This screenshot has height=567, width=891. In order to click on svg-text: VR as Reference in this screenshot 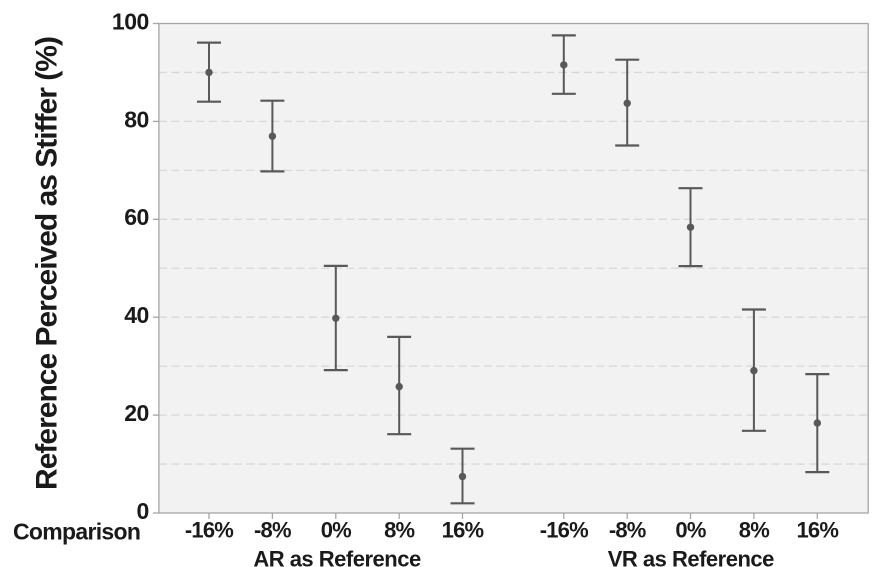, I will do `click(691, 557)`.